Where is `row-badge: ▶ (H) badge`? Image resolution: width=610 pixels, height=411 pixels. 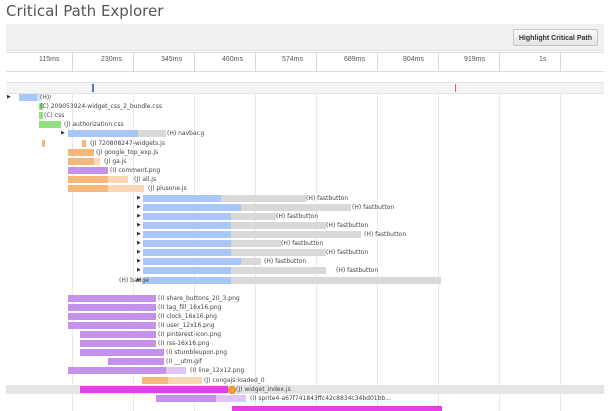 row-badge: ▶ (H) badge is located at coordinates (305, 280).